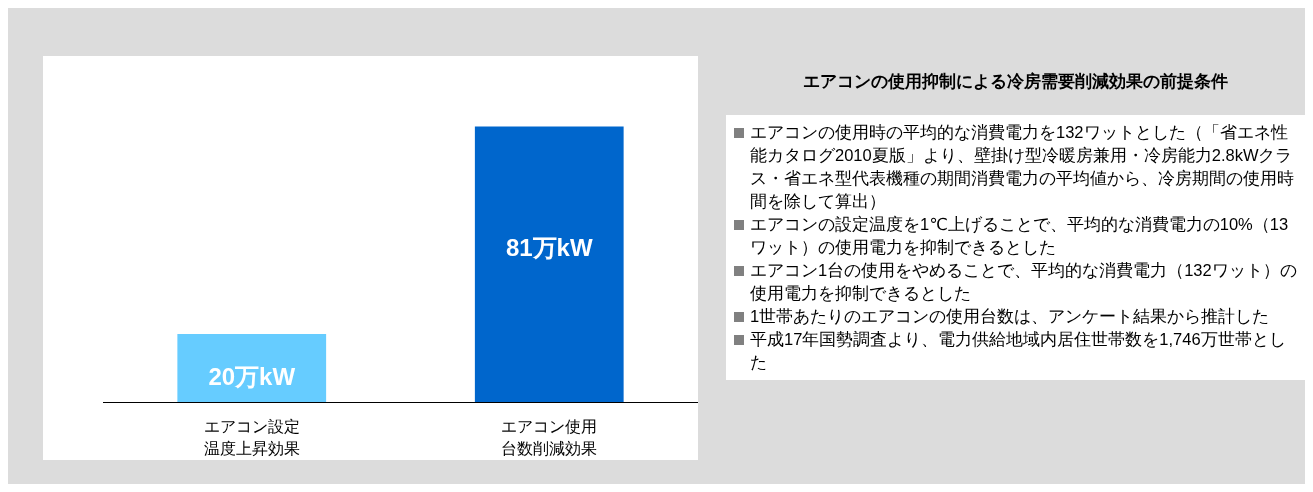  I want to click on text: エアコン1台の使用をやめることで、平均的な消費電力（132ワット）の使用電力を抑制できるとした, so click(1024, 282).